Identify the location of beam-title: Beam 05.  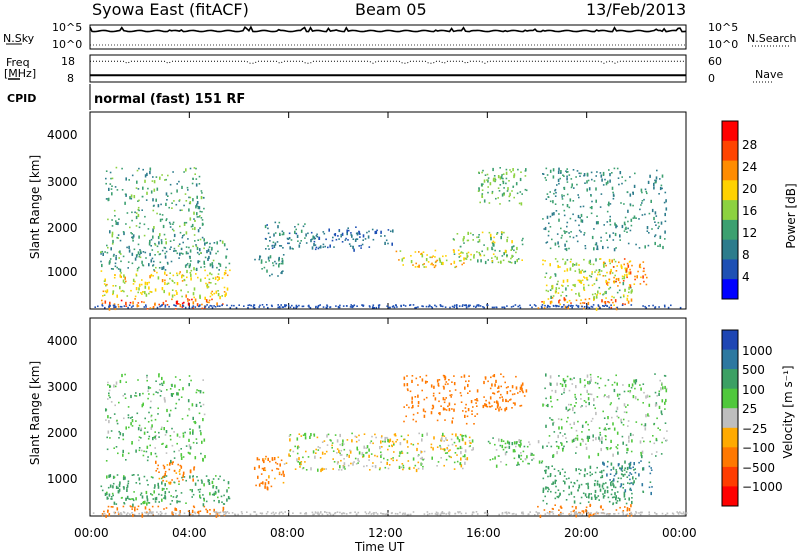
(391, 9).